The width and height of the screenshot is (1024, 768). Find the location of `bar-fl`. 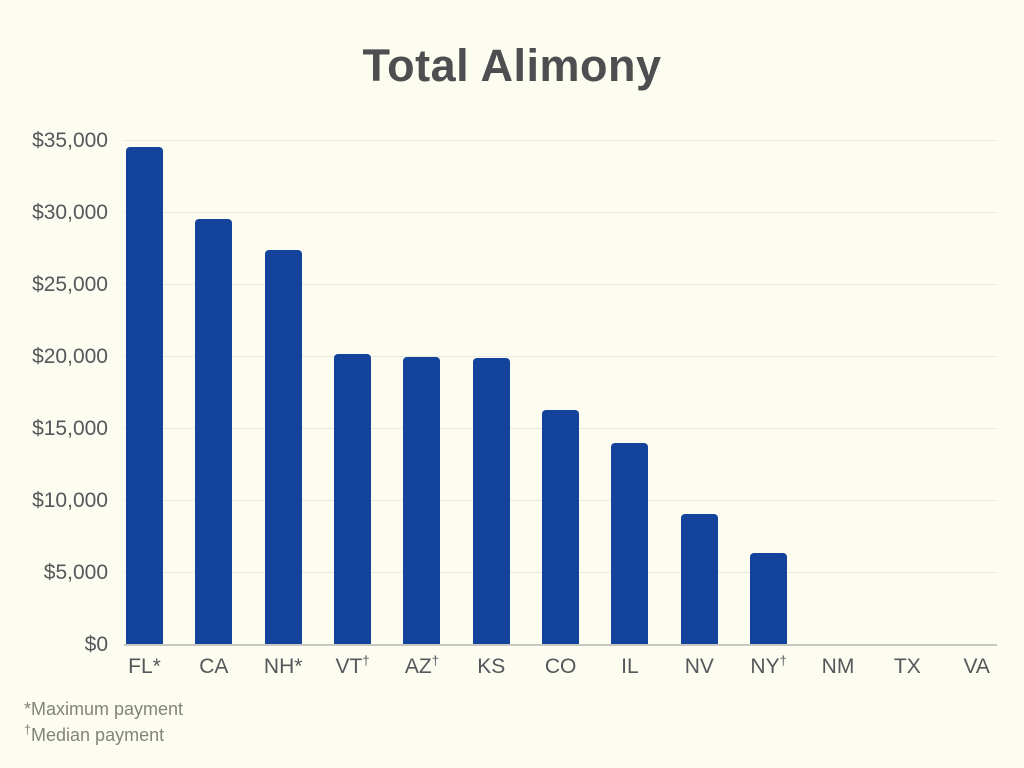

bar-fl is located at coordinates (144, 395).